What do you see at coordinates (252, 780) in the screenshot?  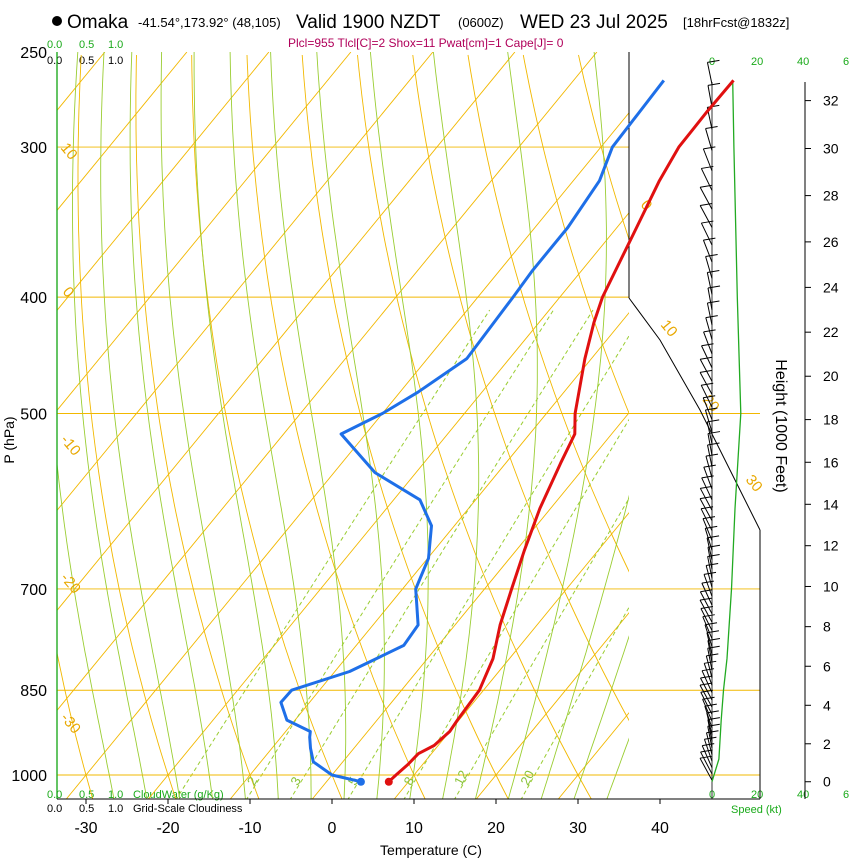 I see `mixing-ratio-label: 2` at bounding box center [252, 780].